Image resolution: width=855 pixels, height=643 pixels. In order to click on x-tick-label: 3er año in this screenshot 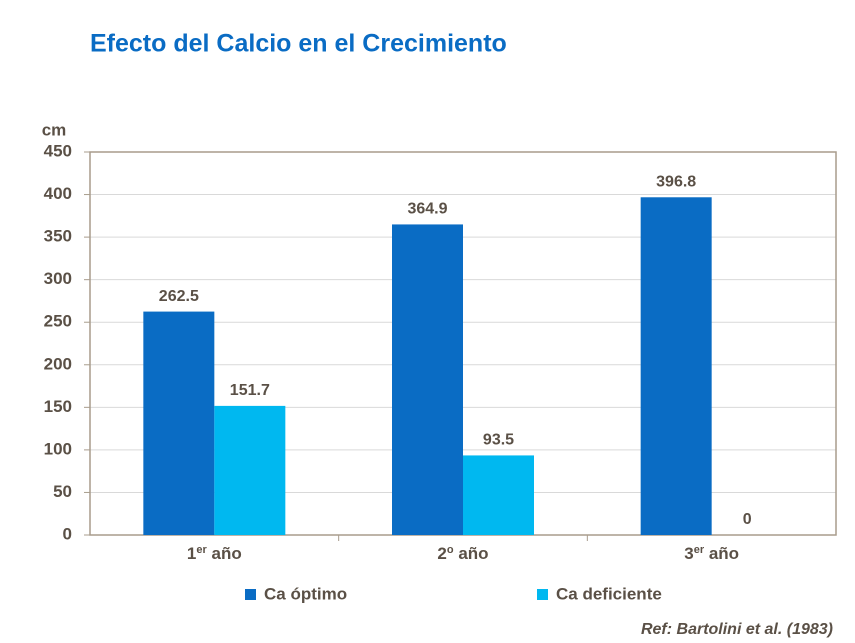, I will do `click(711, 554)`.